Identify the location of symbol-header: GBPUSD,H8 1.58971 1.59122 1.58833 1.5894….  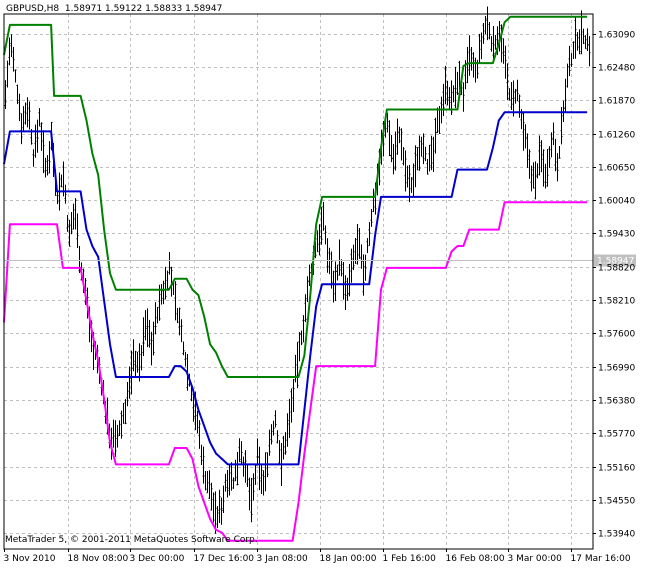
(114, 9).